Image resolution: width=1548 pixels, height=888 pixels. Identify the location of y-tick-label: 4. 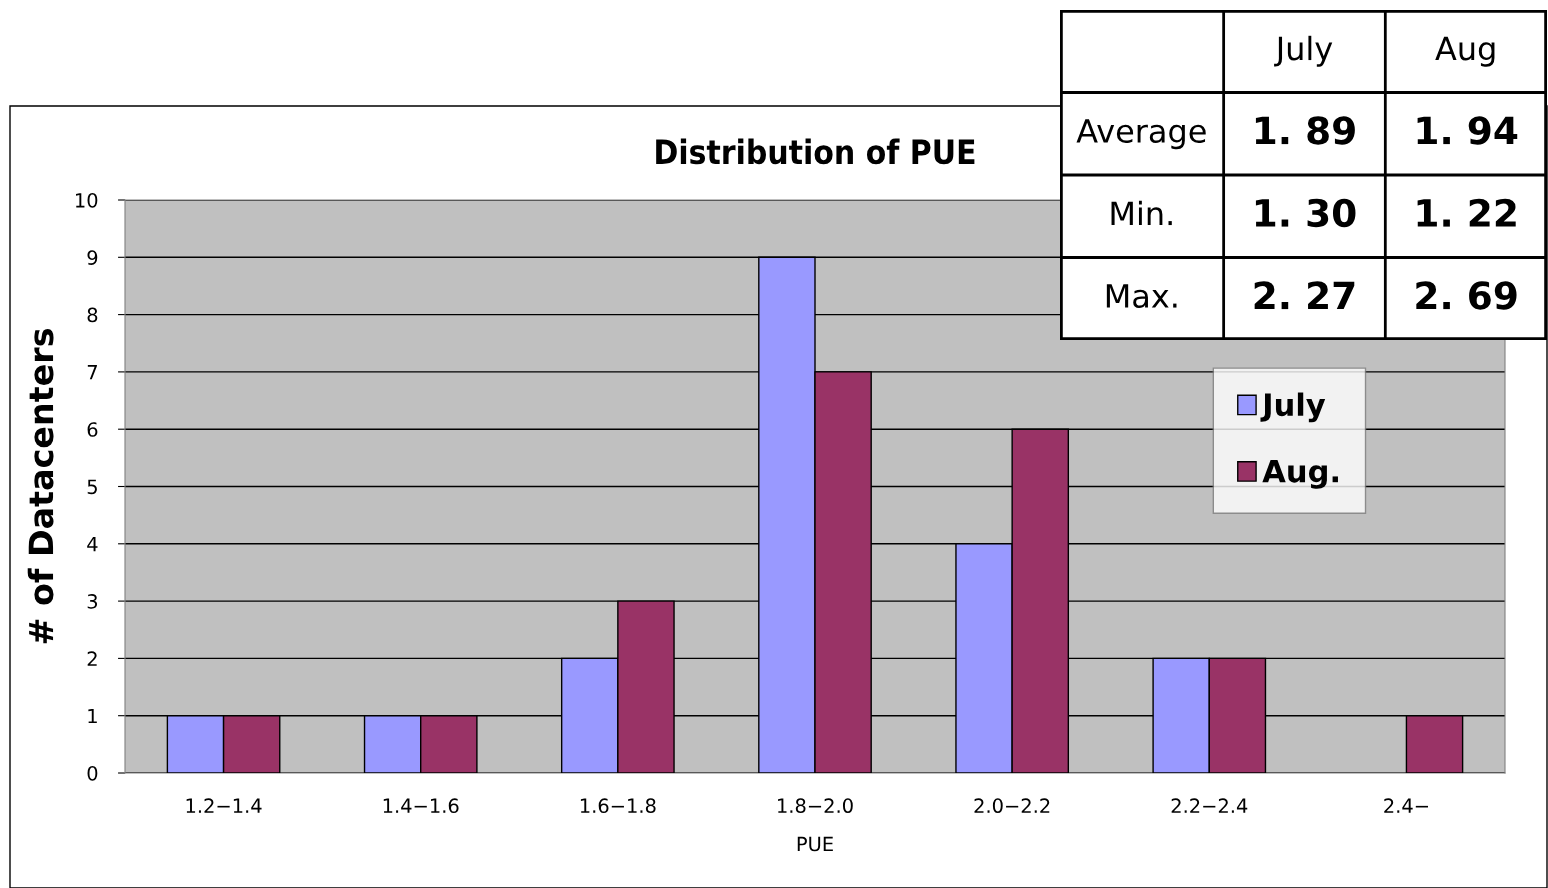
(92, 544).